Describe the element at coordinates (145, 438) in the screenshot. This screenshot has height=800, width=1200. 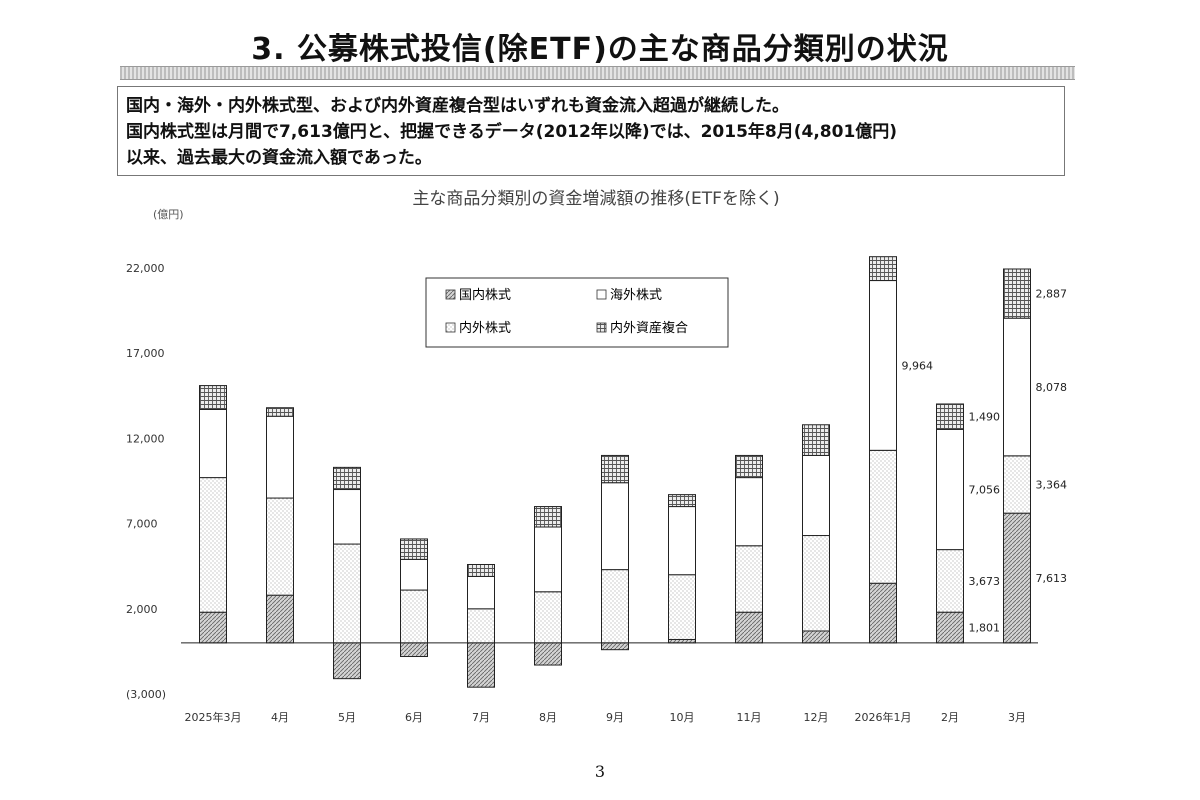
I see `y-tick-label: 12,000` at that location.